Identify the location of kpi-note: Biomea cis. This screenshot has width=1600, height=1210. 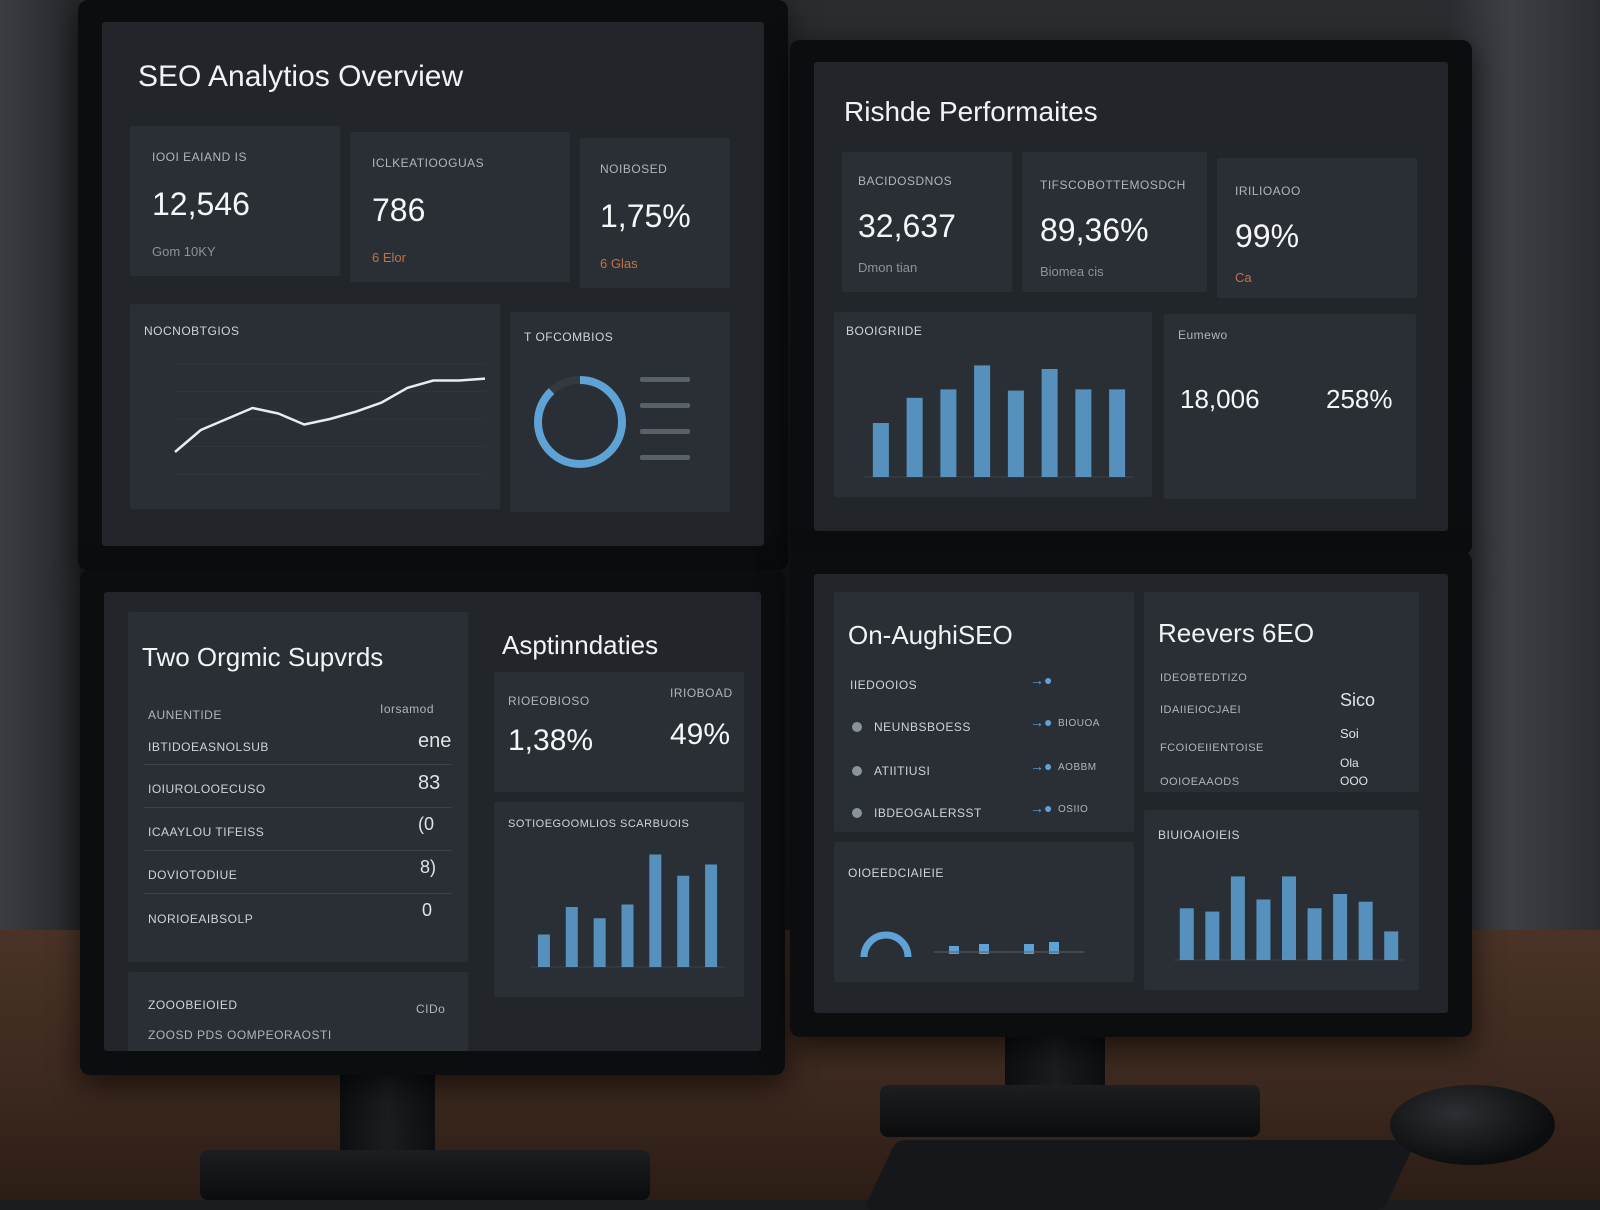
(1072, 271).